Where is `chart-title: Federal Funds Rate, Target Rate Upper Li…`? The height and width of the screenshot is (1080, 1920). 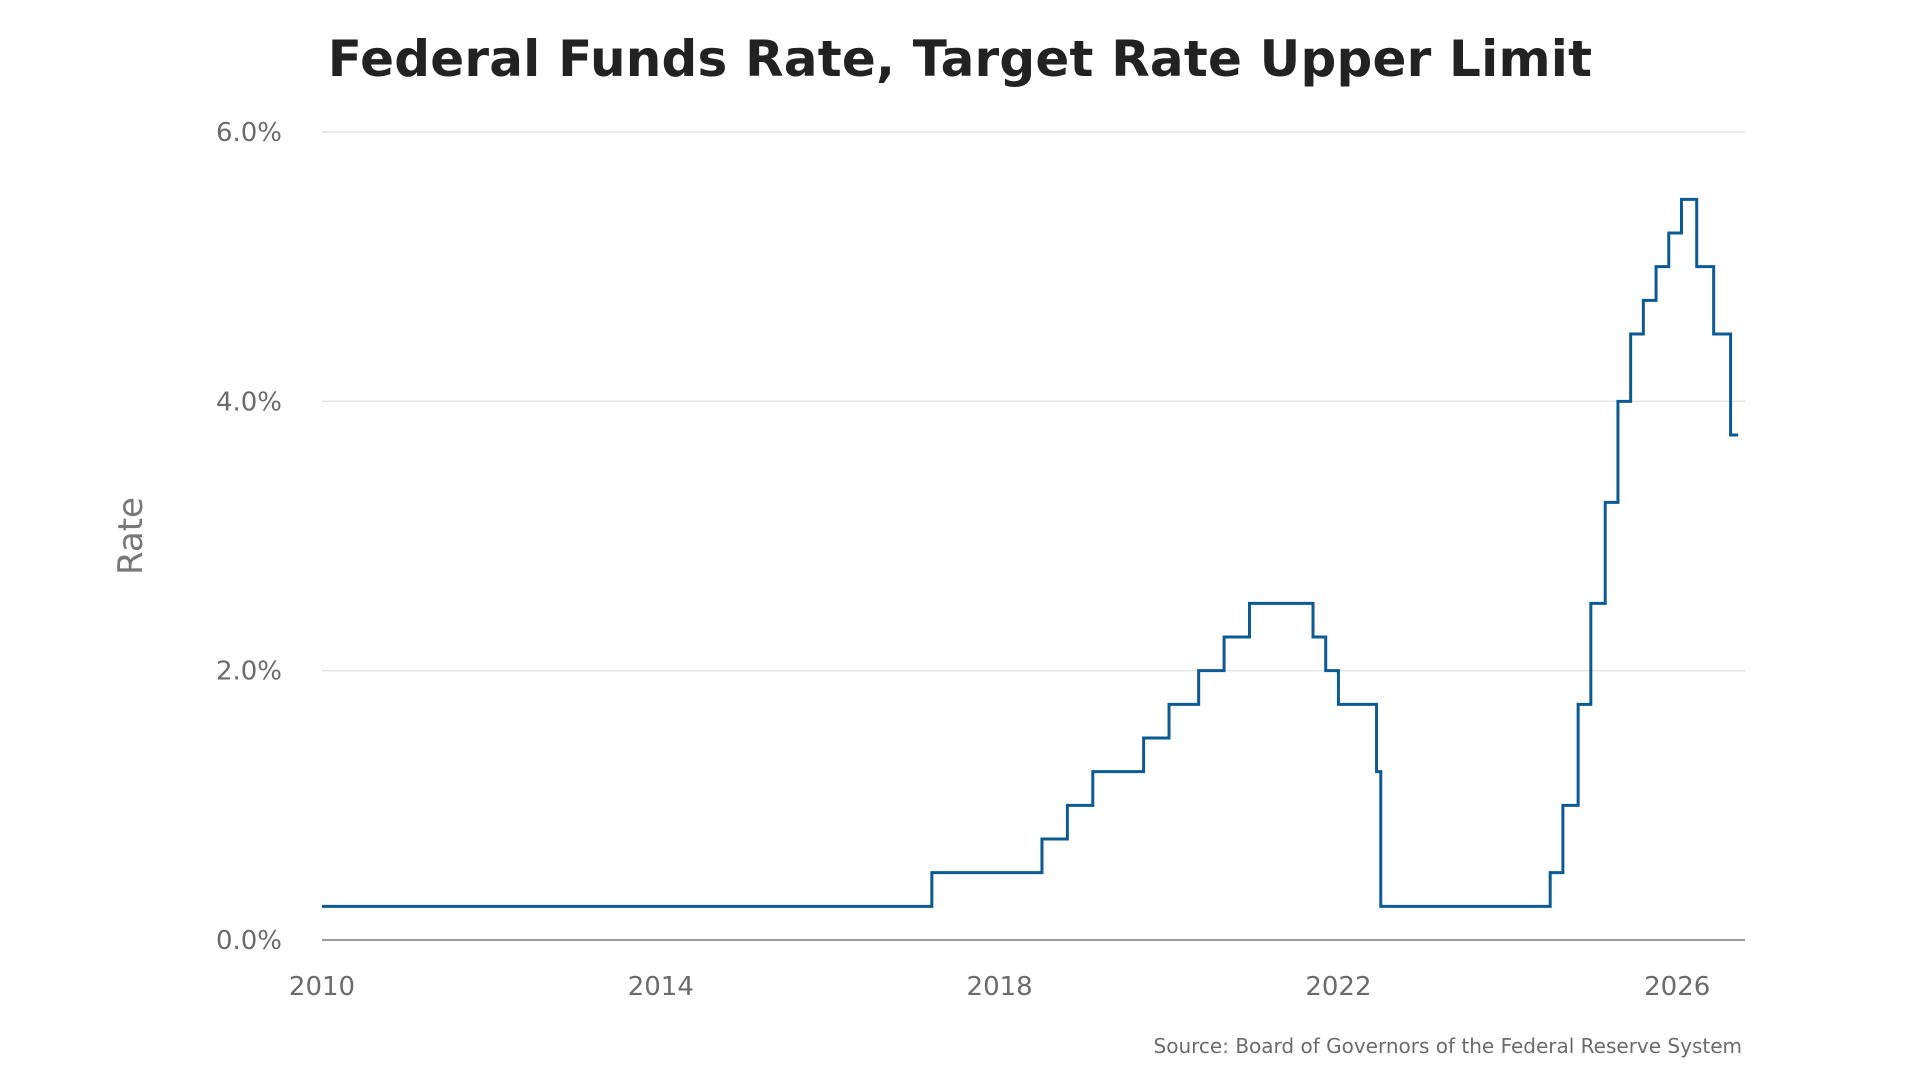 chart-title: Federal Funds Rate, Target Rate Upper Li… is located at coordinates (960, 59).